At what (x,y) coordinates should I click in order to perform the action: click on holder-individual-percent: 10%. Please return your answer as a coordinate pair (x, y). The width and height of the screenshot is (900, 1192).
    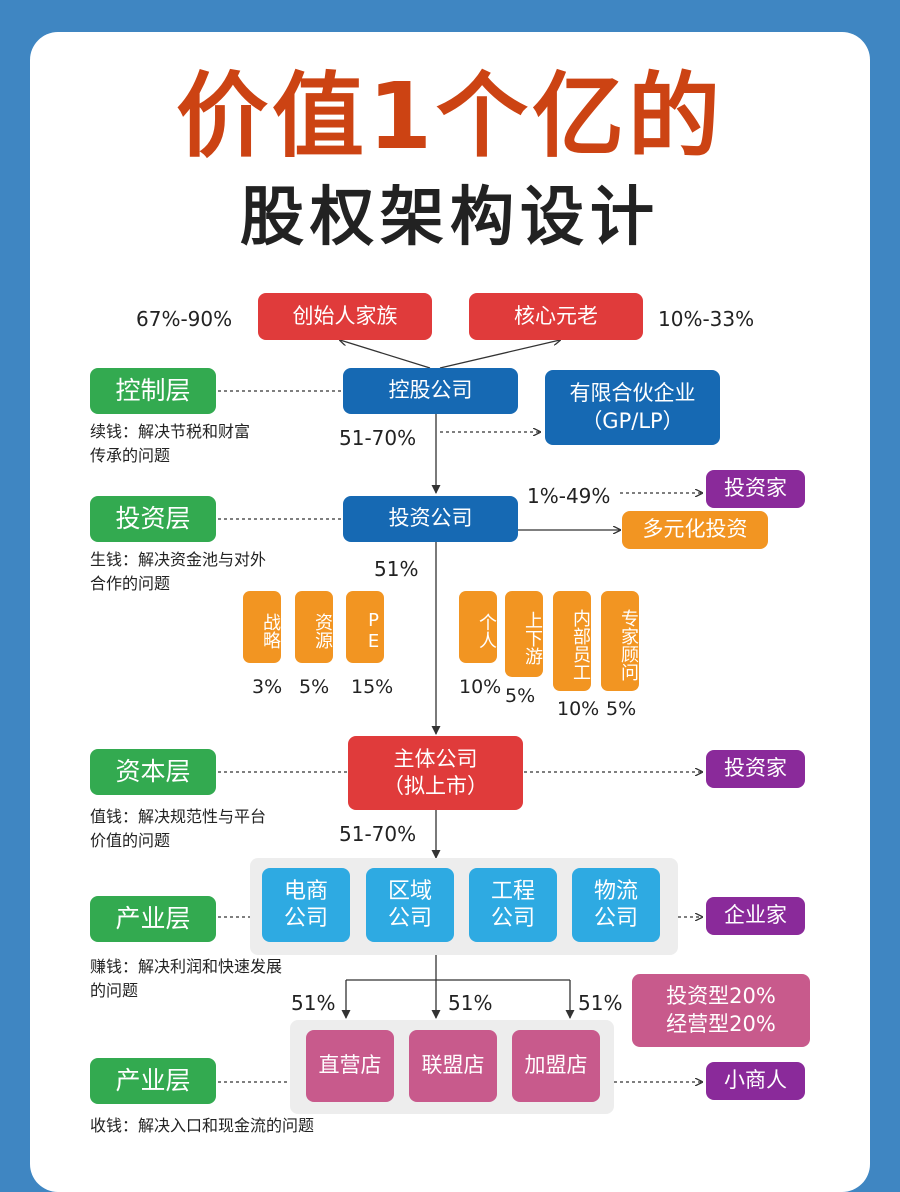
    Looking at the image, I should click on (480, 687).